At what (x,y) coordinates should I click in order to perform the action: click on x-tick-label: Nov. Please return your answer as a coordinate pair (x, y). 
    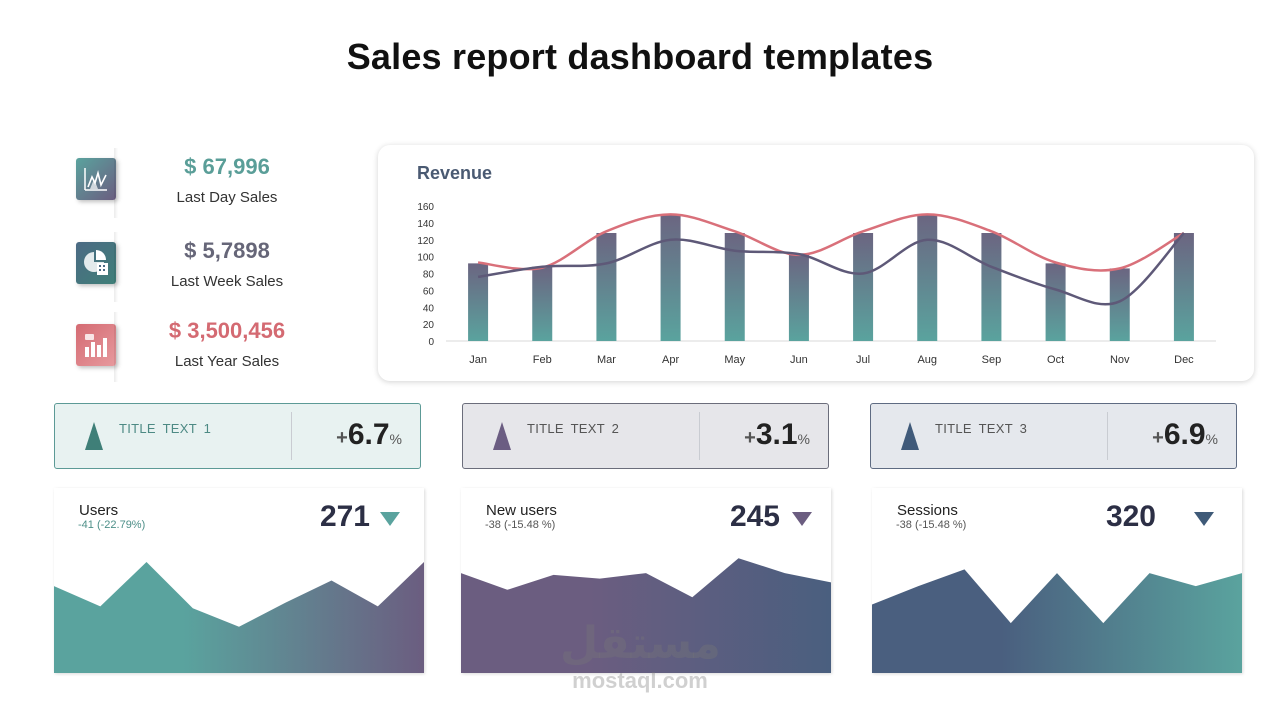
    Looking at the image, I should click on (1120, 360).